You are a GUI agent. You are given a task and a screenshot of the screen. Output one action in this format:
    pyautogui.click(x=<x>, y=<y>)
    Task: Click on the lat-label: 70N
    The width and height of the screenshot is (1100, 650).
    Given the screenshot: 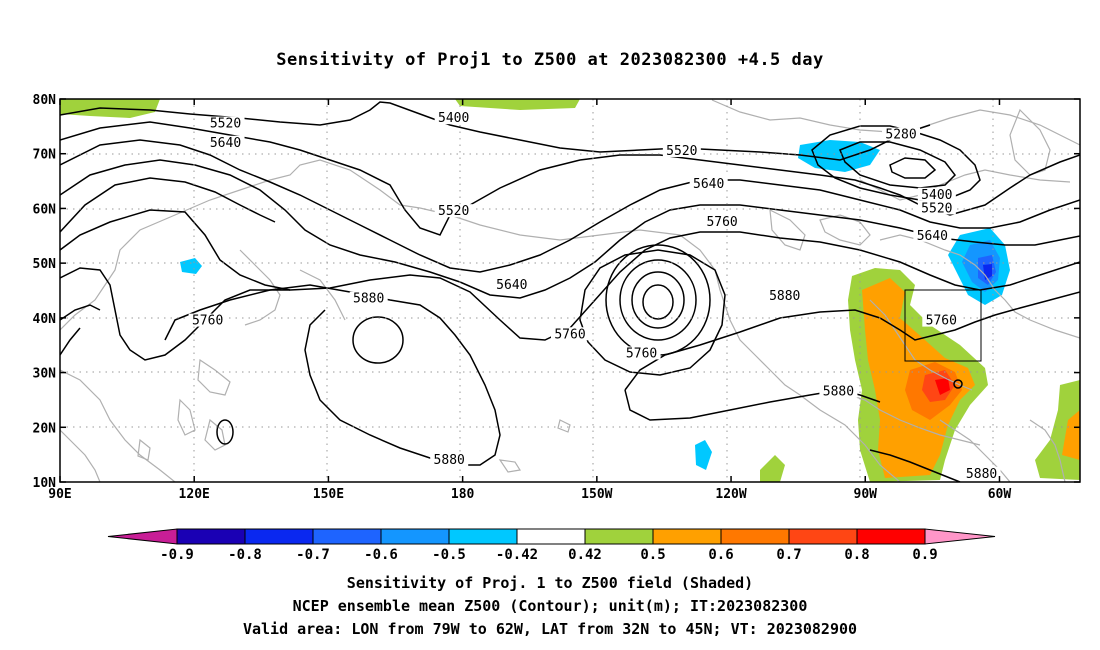 What is the action you would take?
    pyautogui.click(x=45, y=155)
    